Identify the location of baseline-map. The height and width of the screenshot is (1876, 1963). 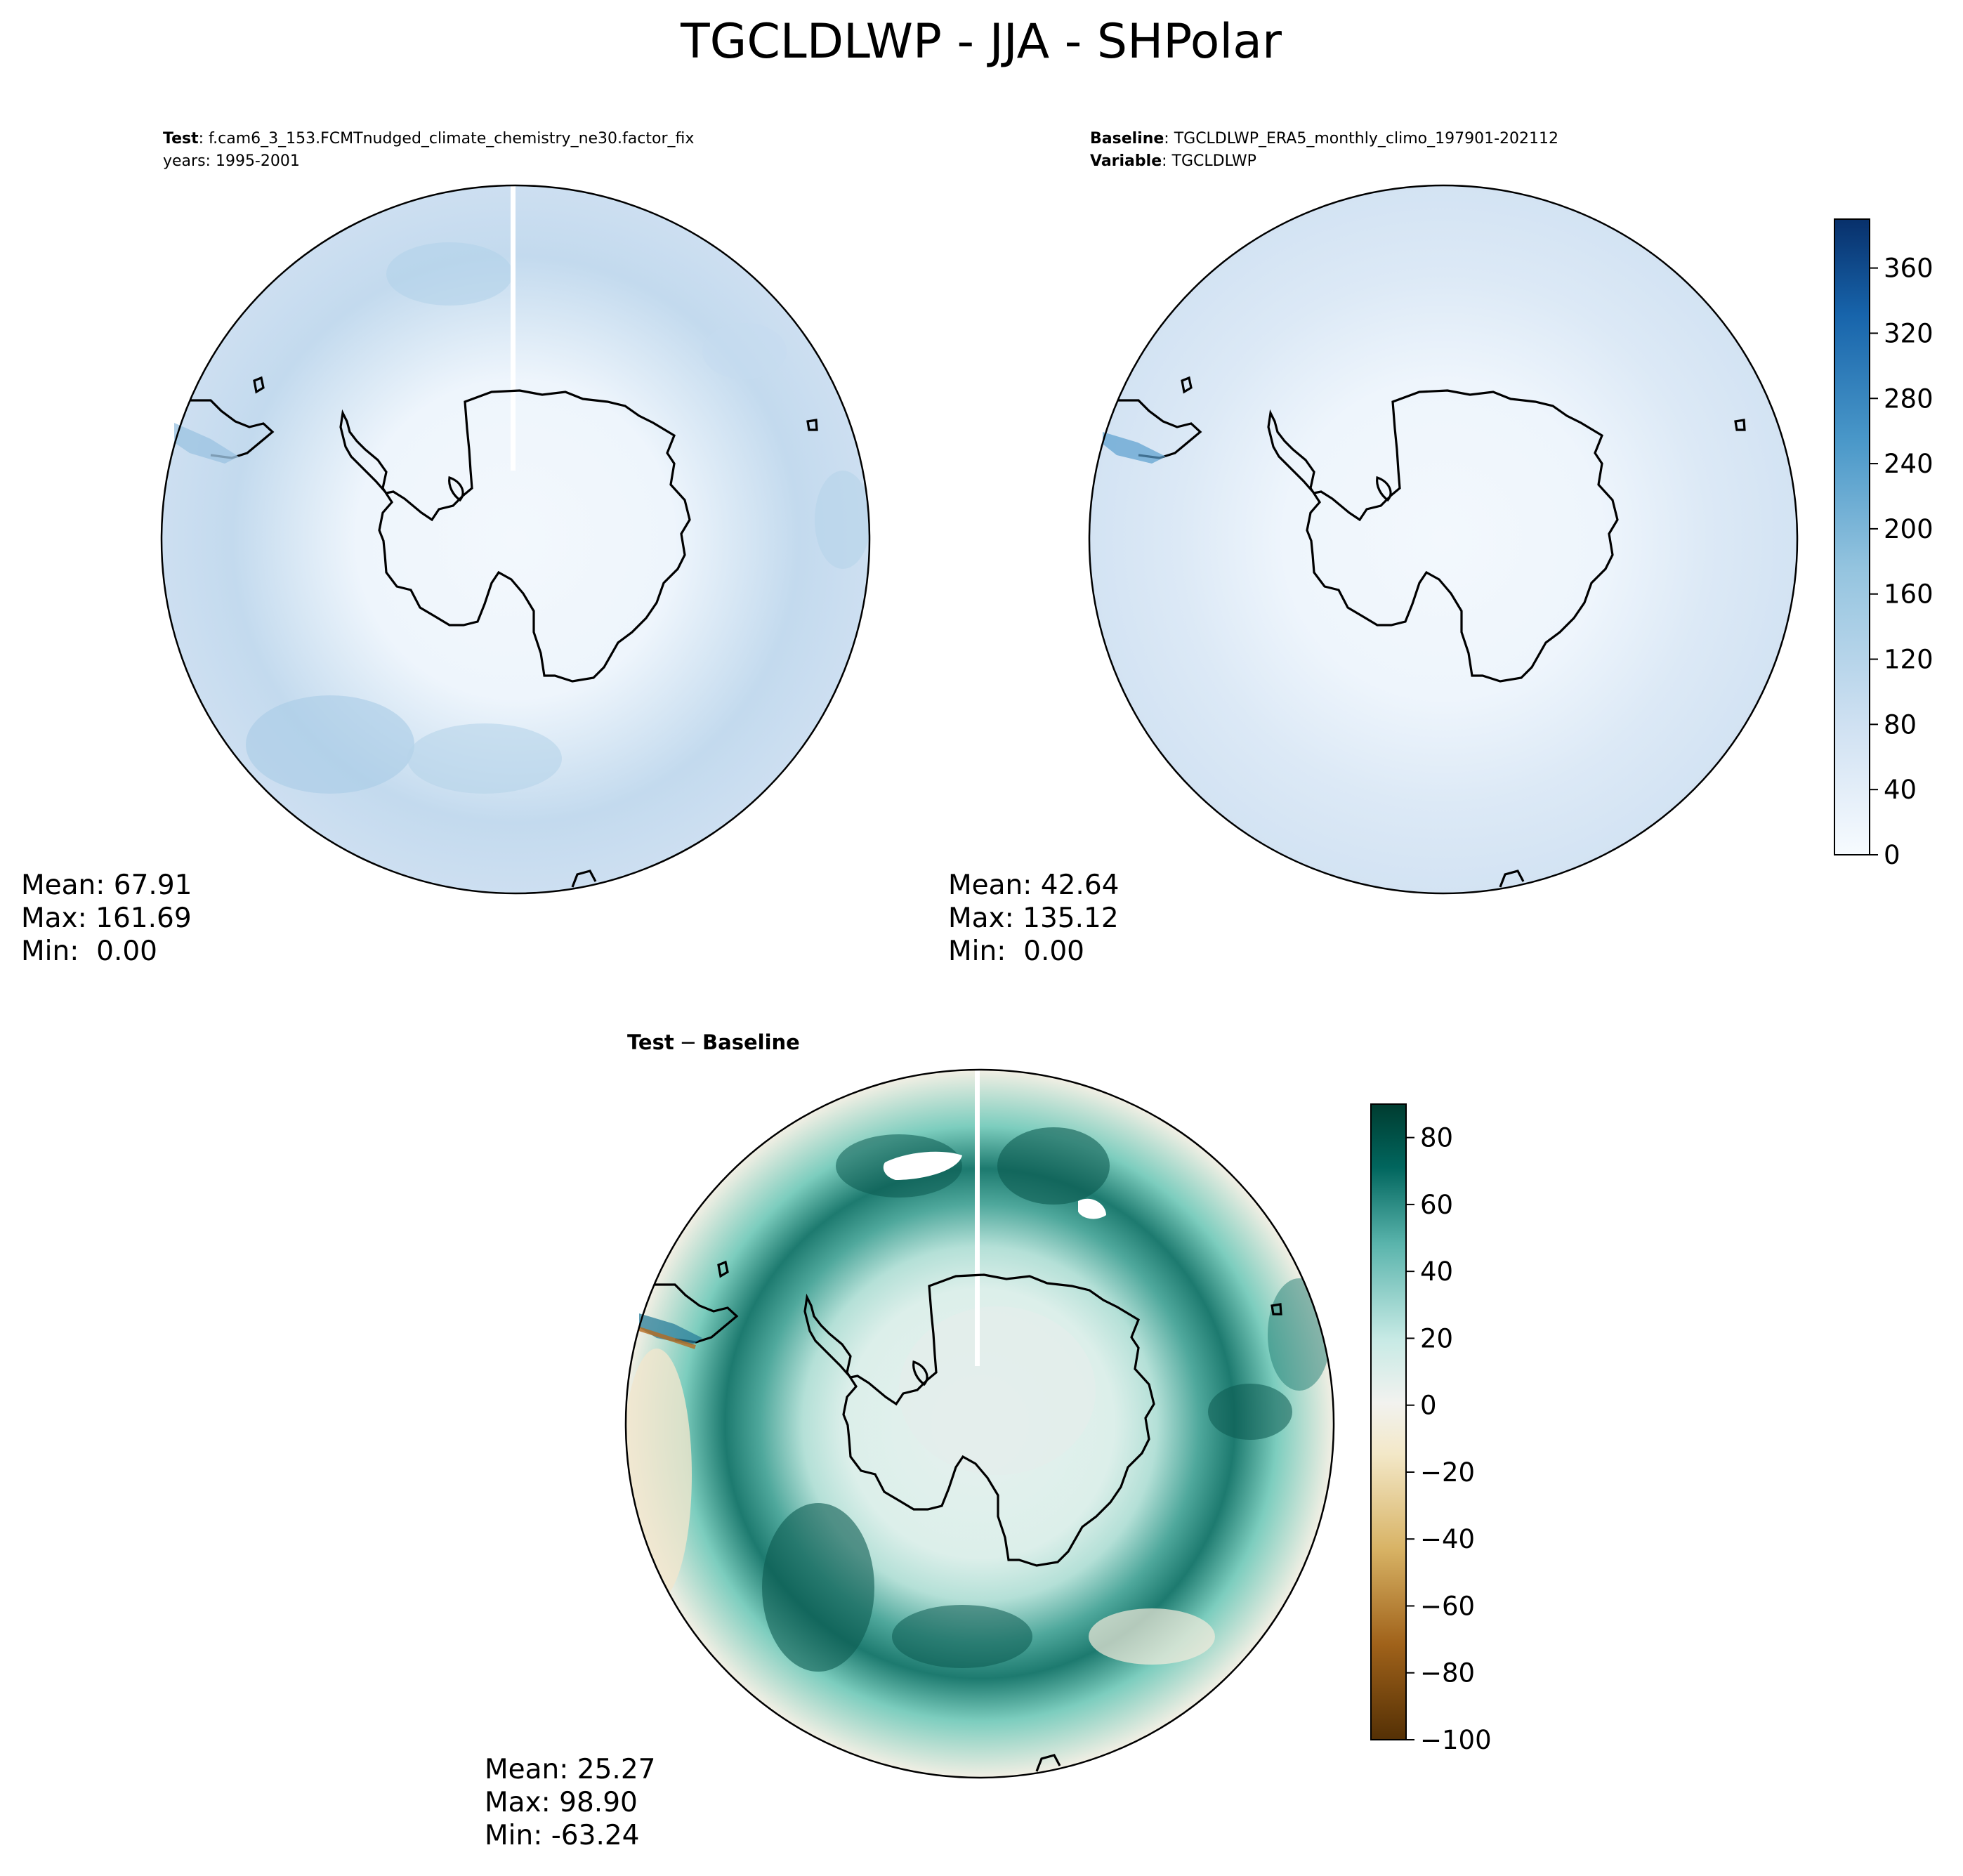
(1443, 539).